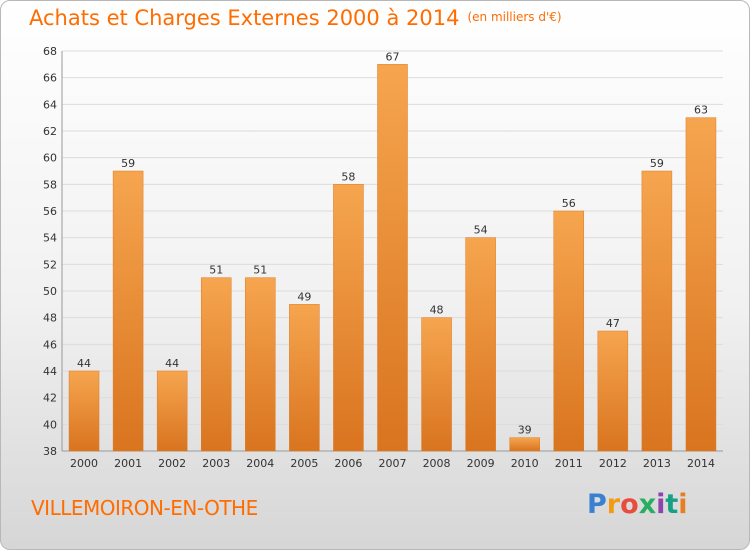 The width and height of the screenshot is (750, 550). Describe the element at coordinates (144, 508) in the screenshot. I see `place-name: VILLEMOIRON-EN-OTHE` at that location.